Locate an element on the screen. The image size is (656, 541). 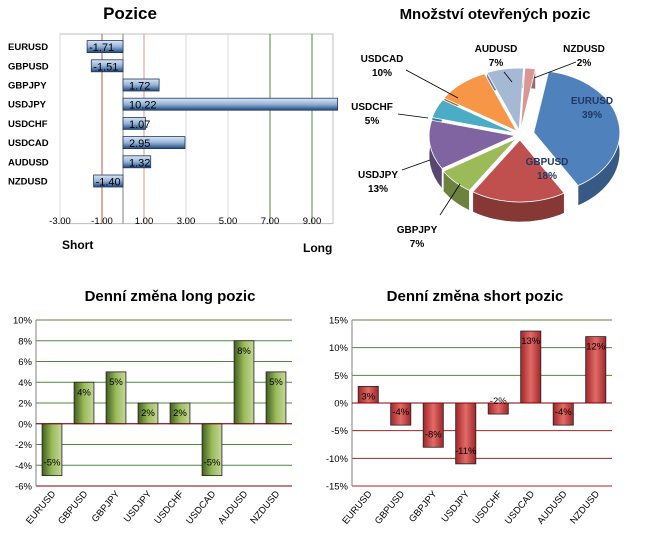
data-label: 1.32 is located at coordinates (139, 163).